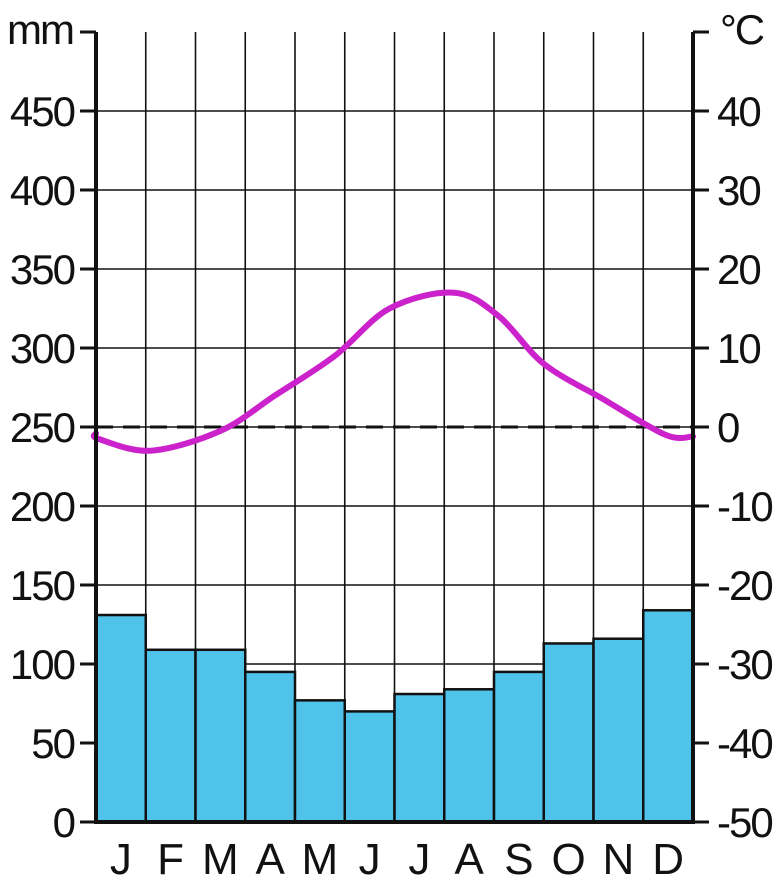 This screenshot has height=891, width=779. What do you see at coordinates (42, 348) in the screenshot?
I see `left-tick-label: 300` at bounding box center [42, 348].